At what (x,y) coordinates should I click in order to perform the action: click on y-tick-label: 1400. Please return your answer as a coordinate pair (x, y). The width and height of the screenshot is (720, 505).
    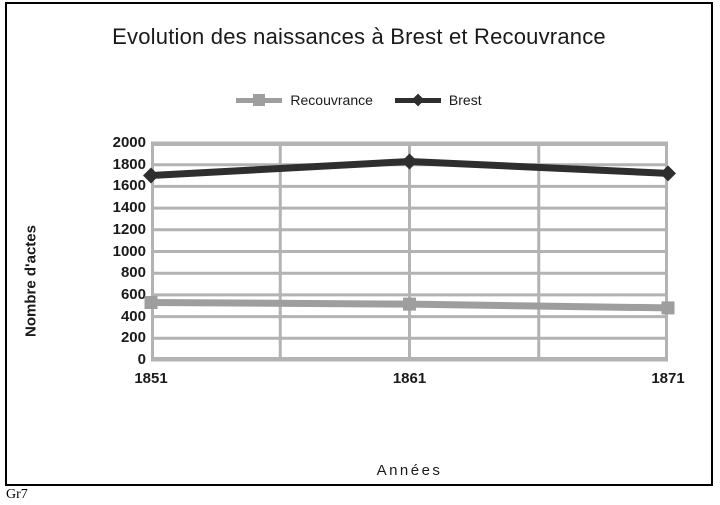
    Looking at the image, I should click on (129, 208).